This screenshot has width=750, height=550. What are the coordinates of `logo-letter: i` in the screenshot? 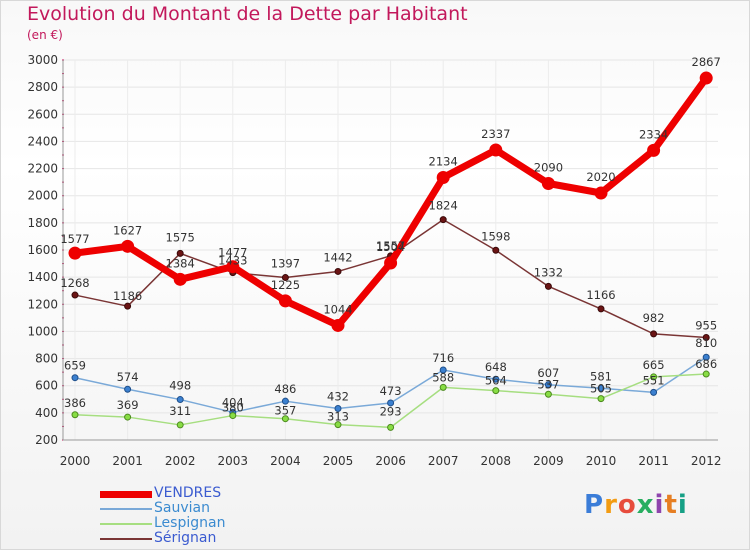 It's located at (659, 505).